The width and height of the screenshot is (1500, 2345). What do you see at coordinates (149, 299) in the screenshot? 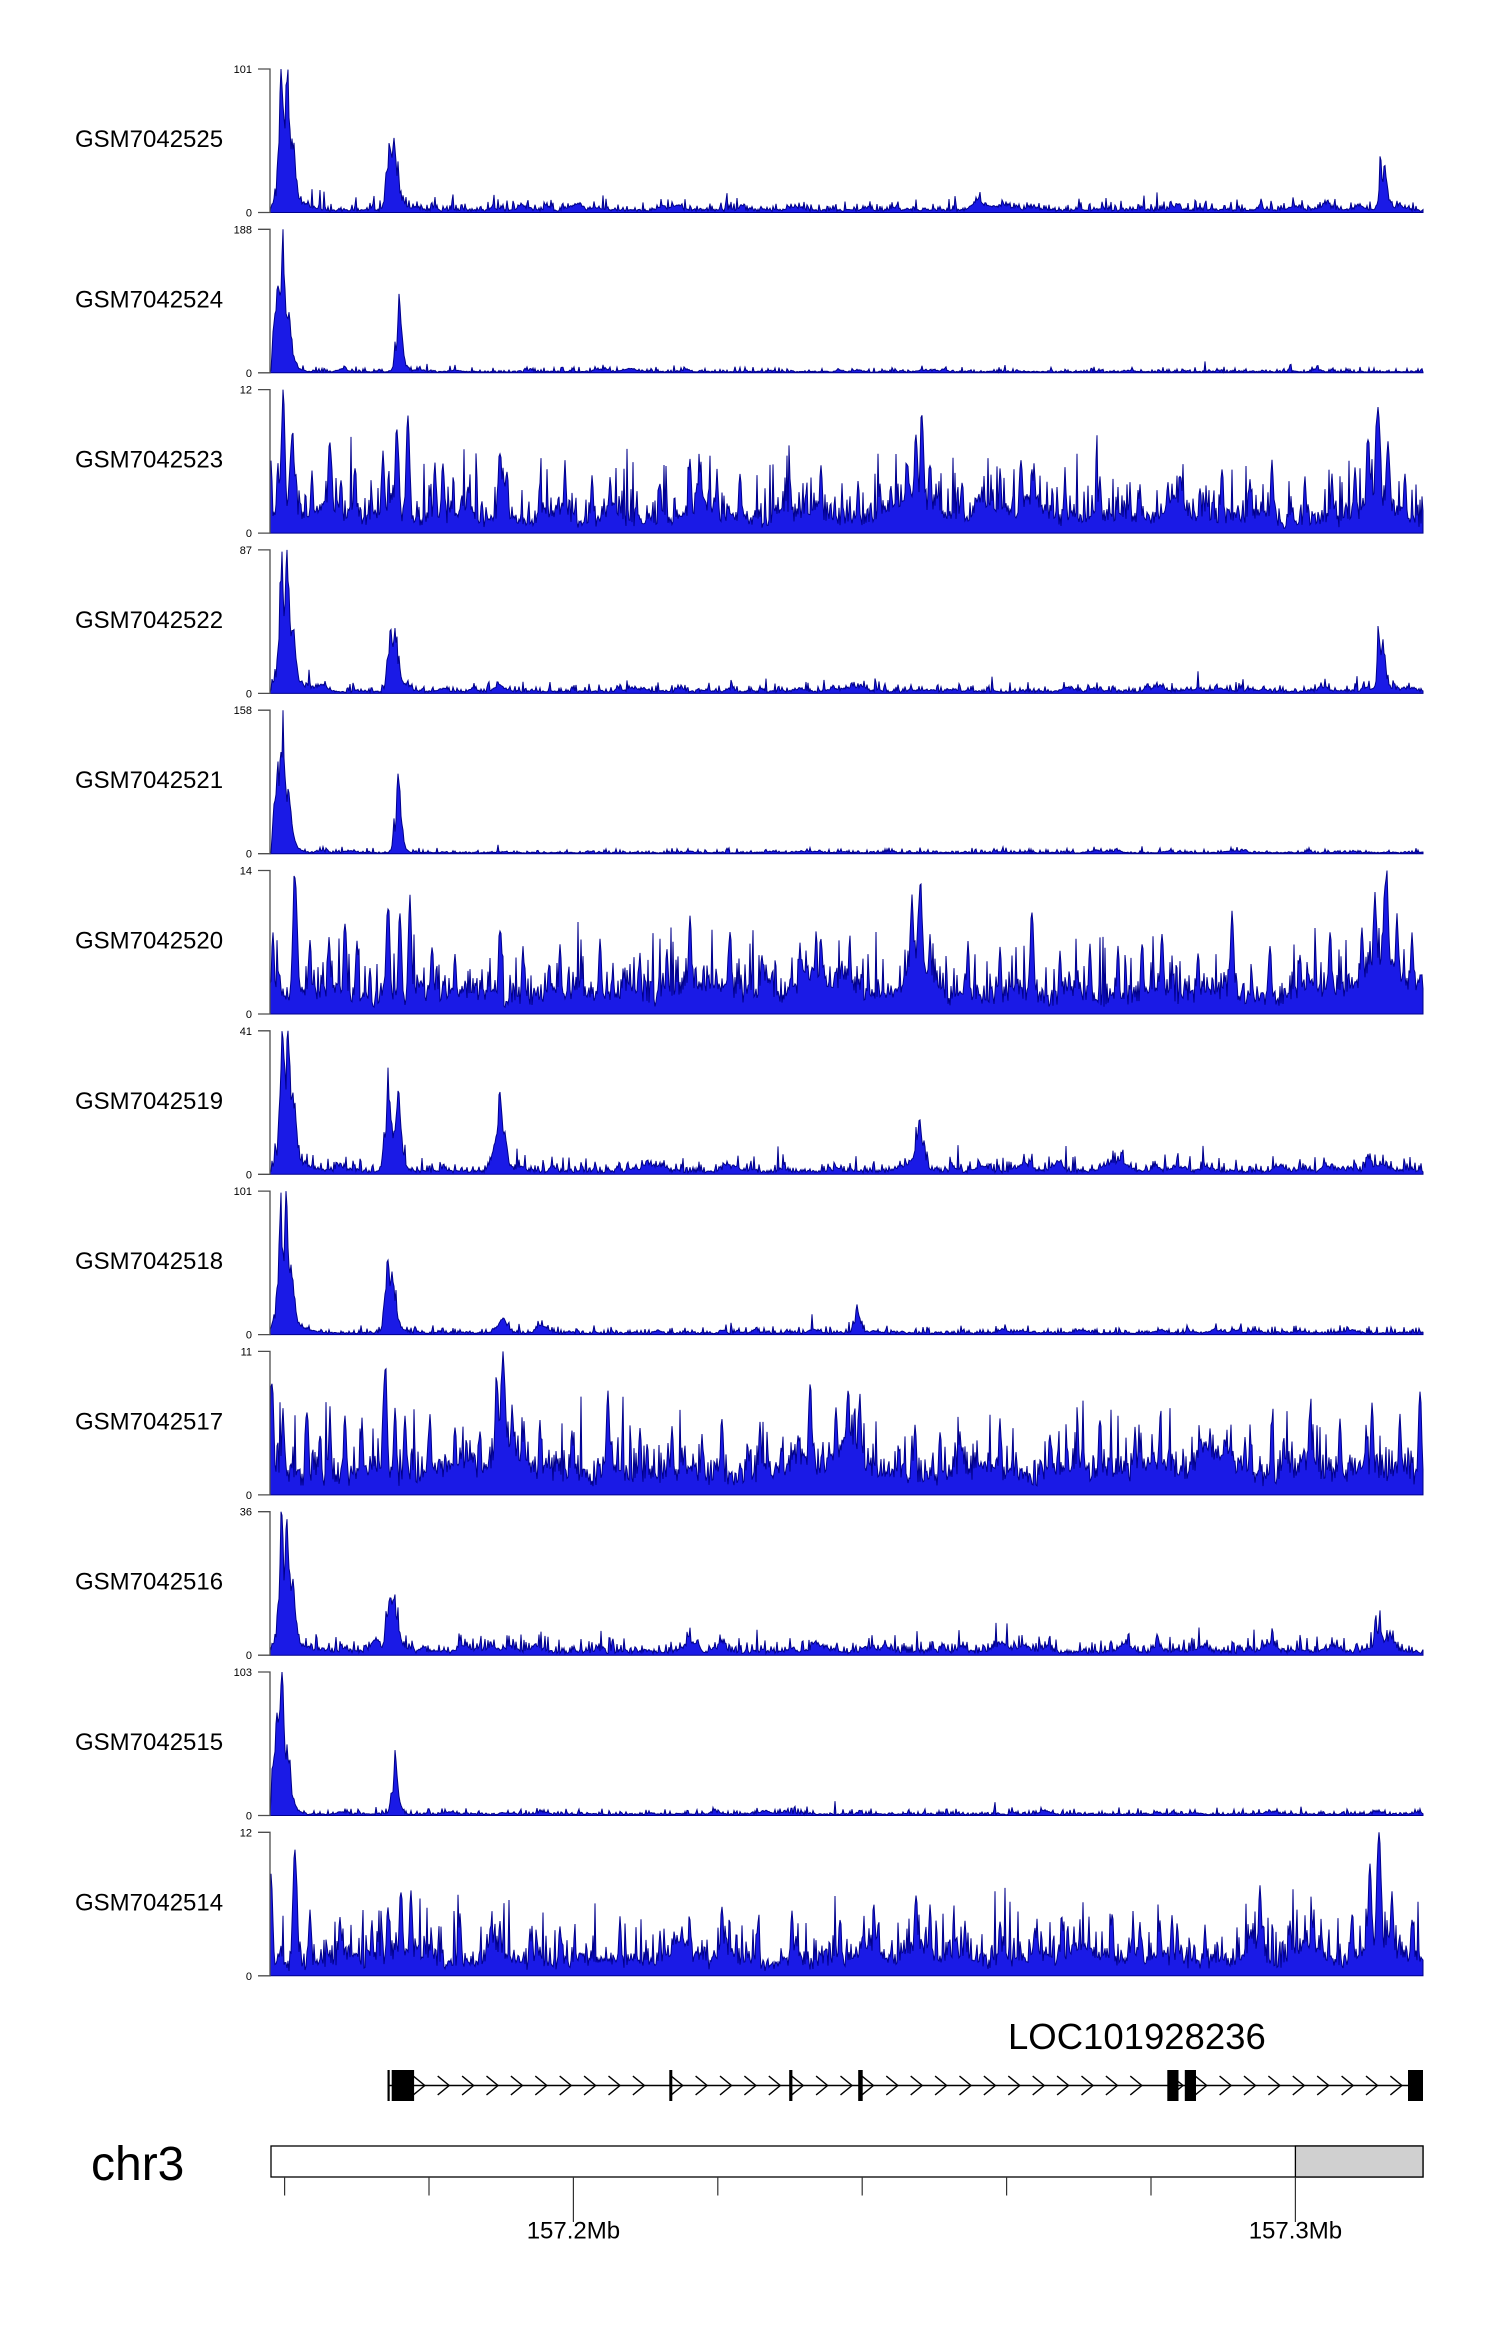
I see `svg-text: GSM7042524` at bounding box center [149, 299].